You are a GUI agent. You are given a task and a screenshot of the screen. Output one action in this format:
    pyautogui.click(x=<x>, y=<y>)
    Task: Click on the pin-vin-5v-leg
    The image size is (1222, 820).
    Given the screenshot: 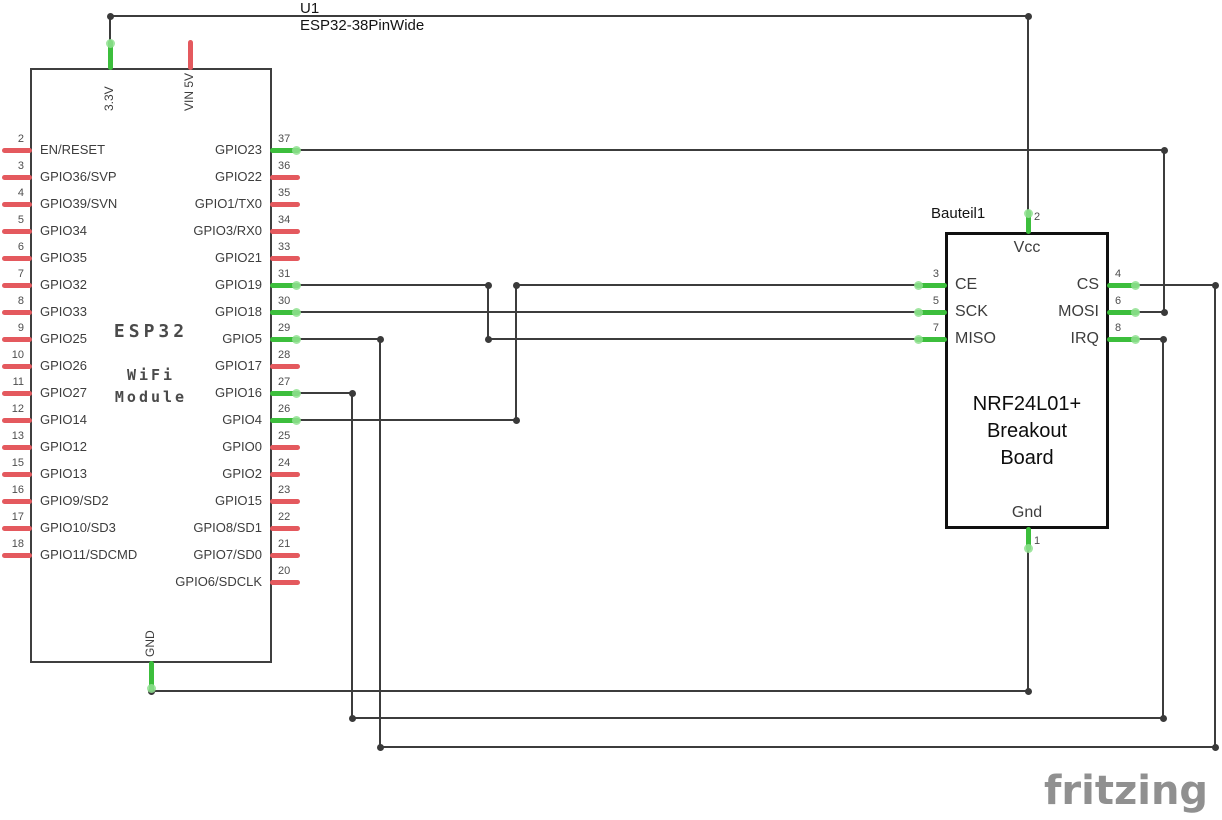 What is the action you would take?
    pyautogui.click(x=190, y=55)
    